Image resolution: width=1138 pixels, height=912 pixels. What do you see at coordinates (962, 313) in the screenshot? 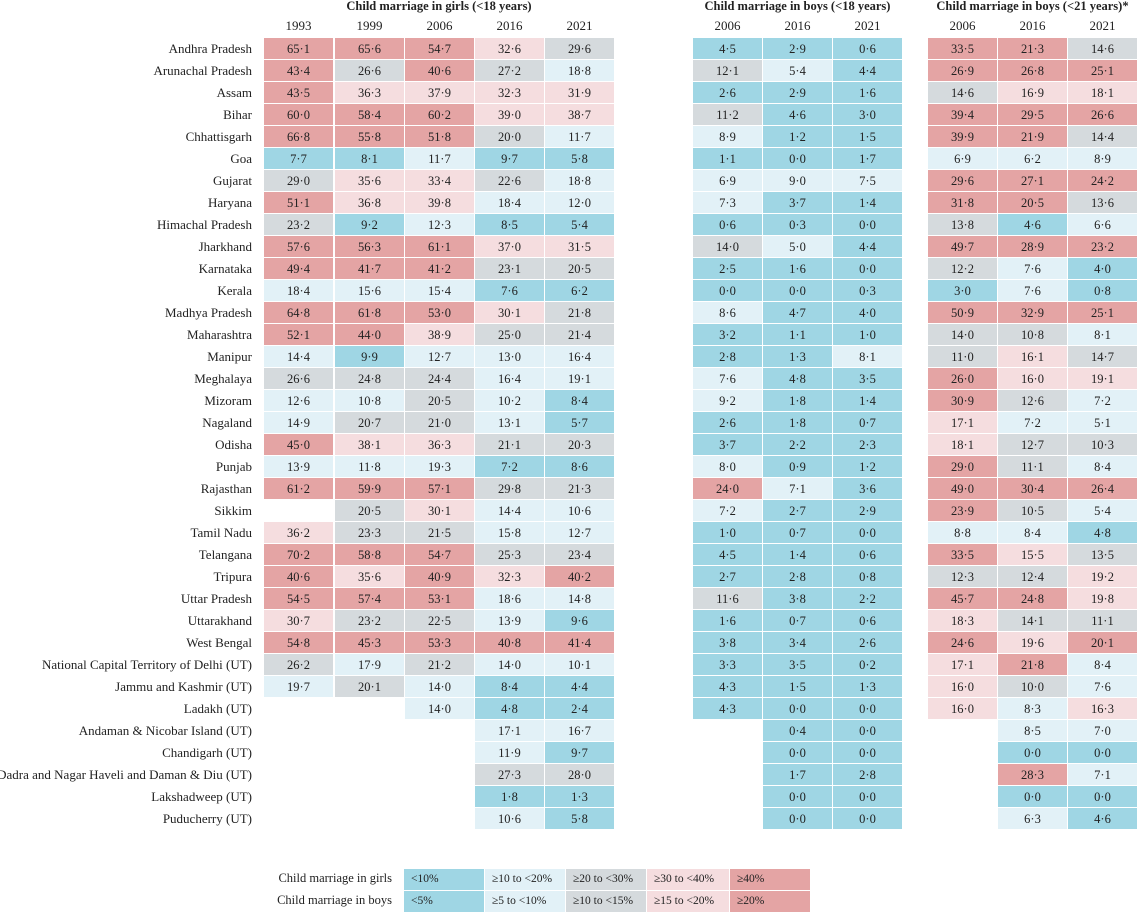
I see `cell-value: 50·9` at bounding box center [962, 313].